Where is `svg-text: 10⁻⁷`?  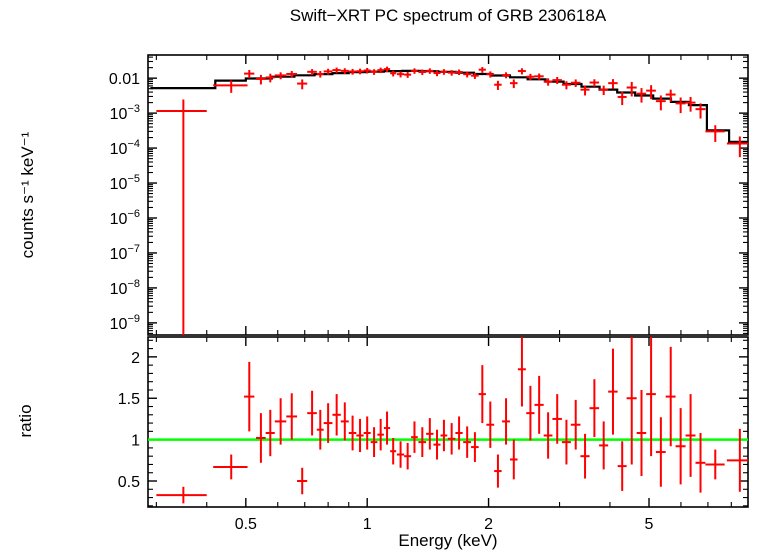 svg-text: 10⁻⁷ is located at coordinates (125, 253).